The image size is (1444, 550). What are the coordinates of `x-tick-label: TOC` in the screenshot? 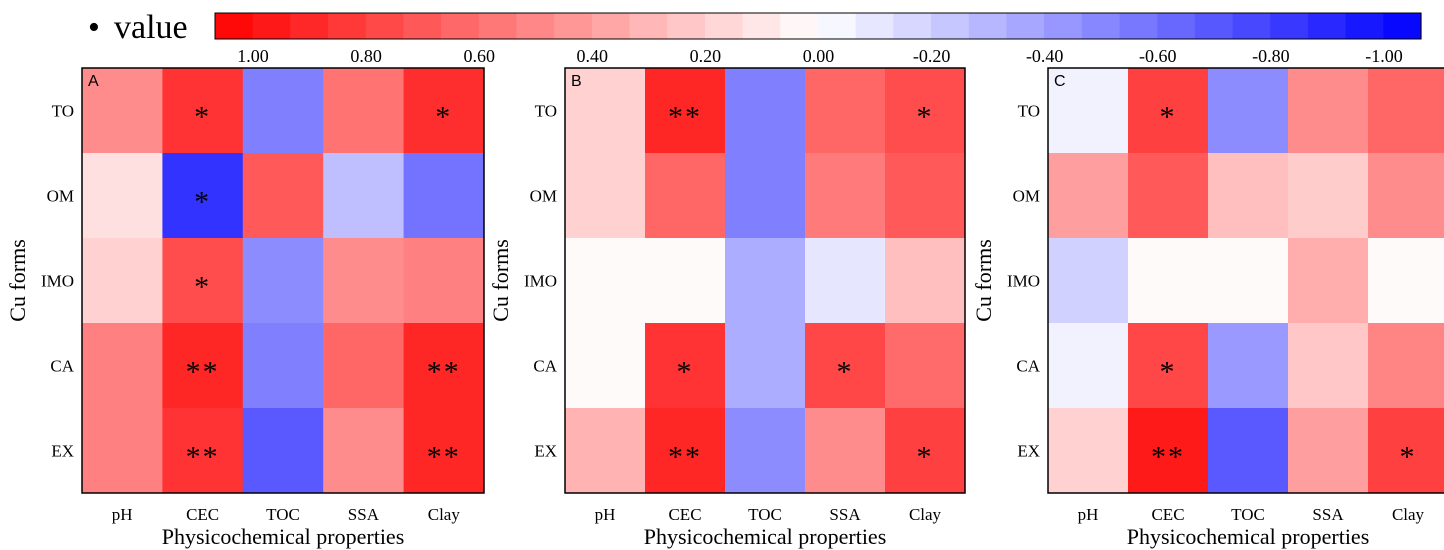 It's located at (1248, 514).